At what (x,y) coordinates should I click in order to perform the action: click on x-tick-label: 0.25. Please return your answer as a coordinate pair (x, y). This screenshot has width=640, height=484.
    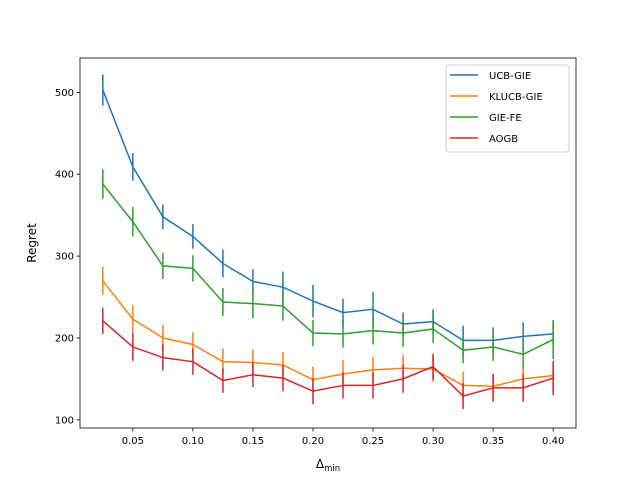
    Looking at the image, I should click on (373, 441).